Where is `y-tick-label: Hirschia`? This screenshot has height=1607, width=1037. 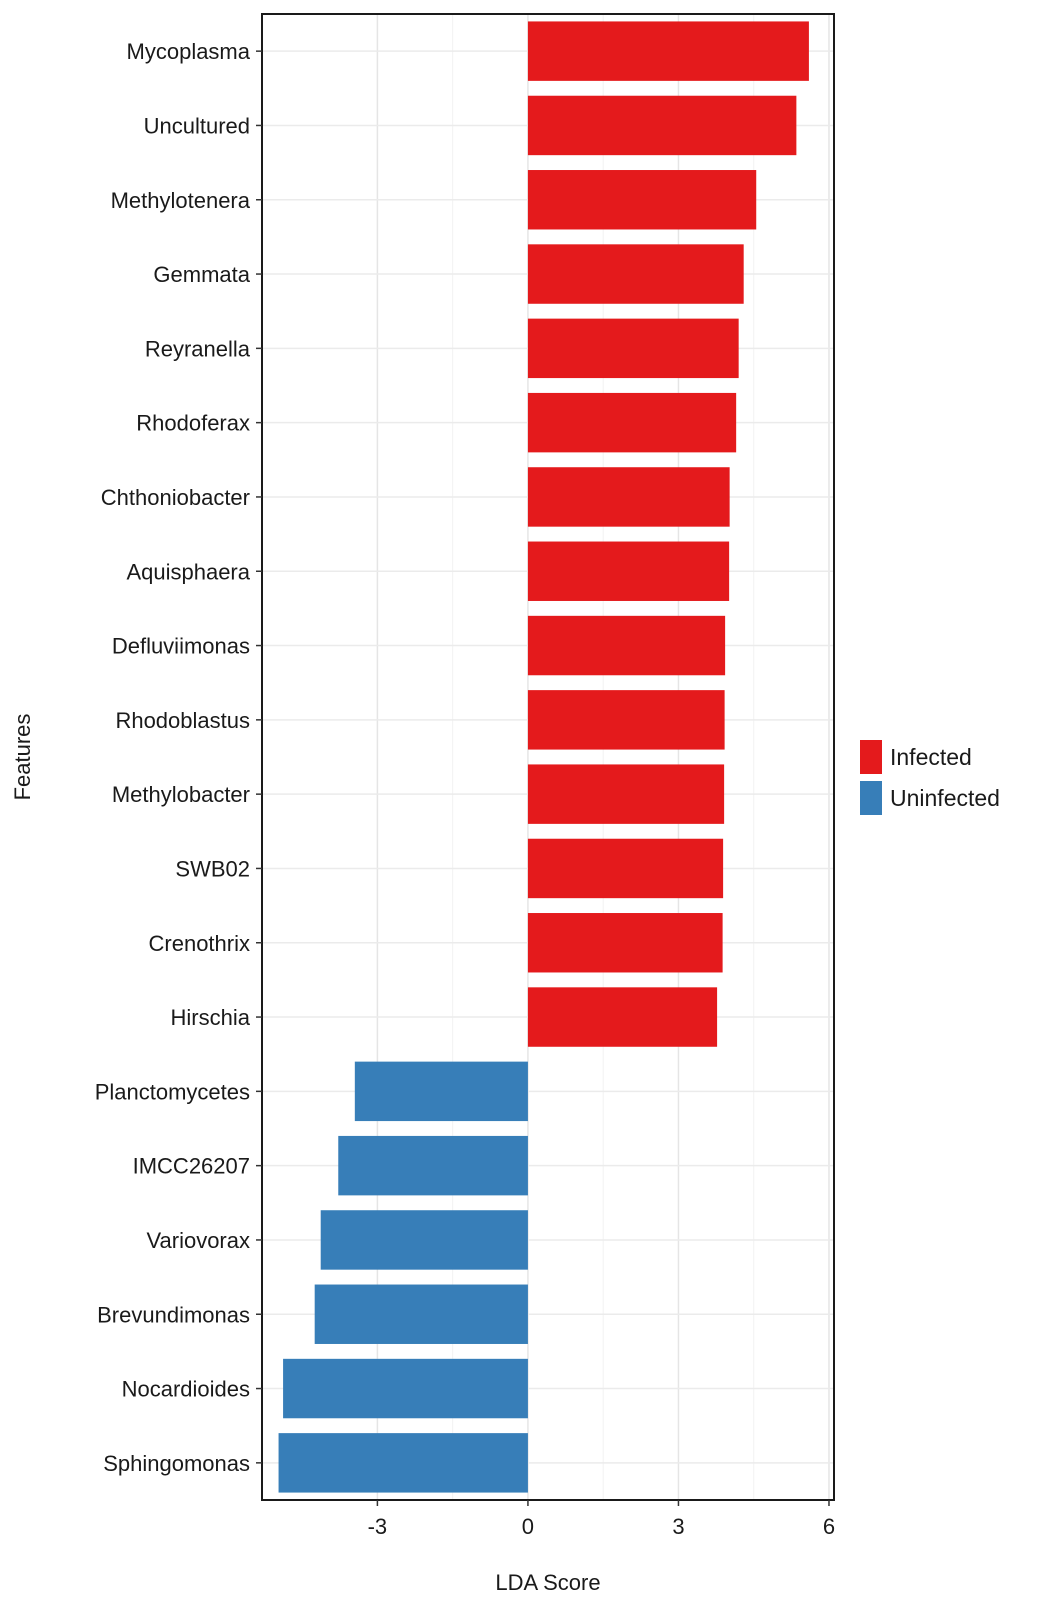
y-tick-label: Hirschia is located at coordinates (211, 1017).